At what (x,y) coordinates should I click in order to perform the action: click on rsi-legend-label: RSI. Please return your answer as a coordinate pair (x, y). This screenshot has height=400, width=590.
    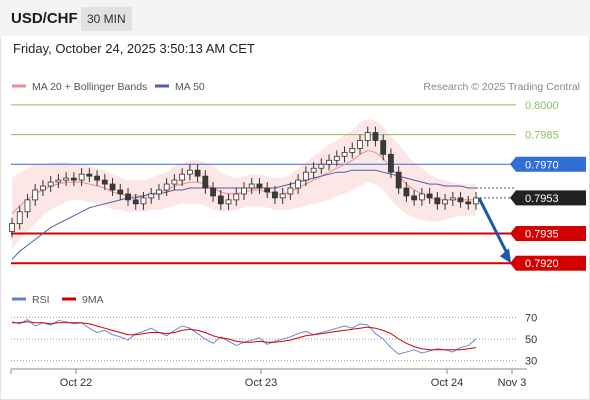
    Looking at the image, I should click on (41, 300).